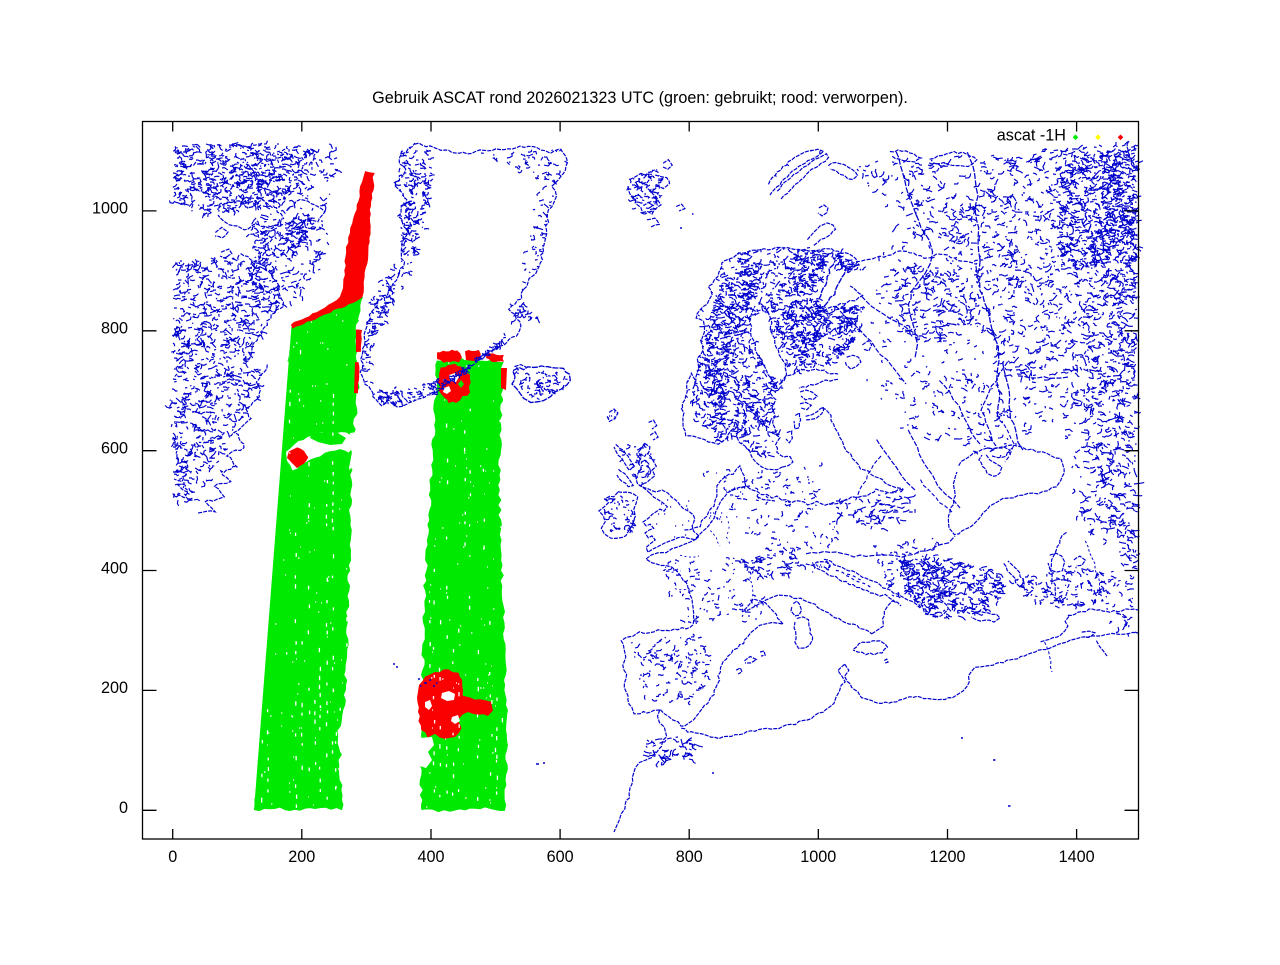 This screenshot has width=1280, height=965. I want to click on svg-text: 1400, so click(1077, 857).